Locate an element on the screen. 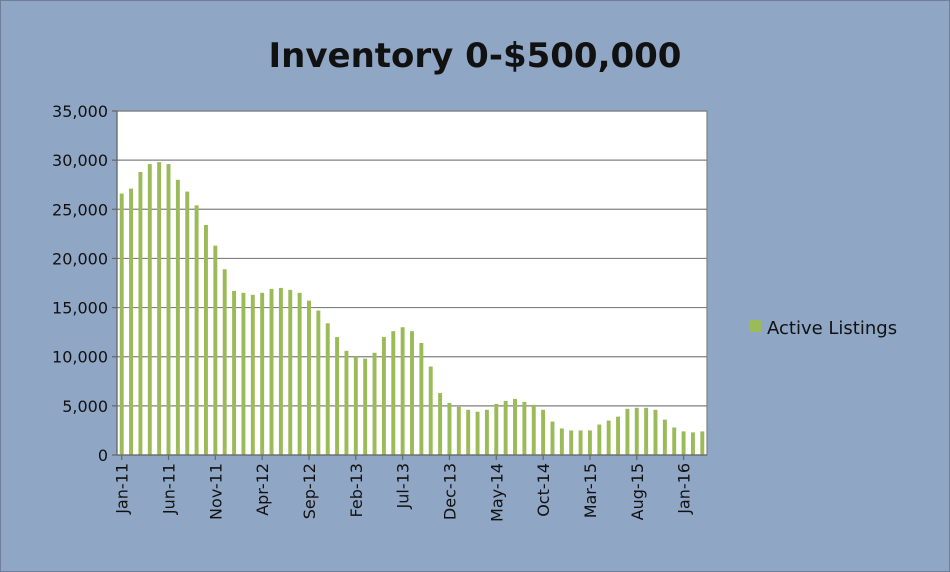 This screenshot has height=572, width=950. x-tick-label: Nov-11 is located at coordinates (215, 491).